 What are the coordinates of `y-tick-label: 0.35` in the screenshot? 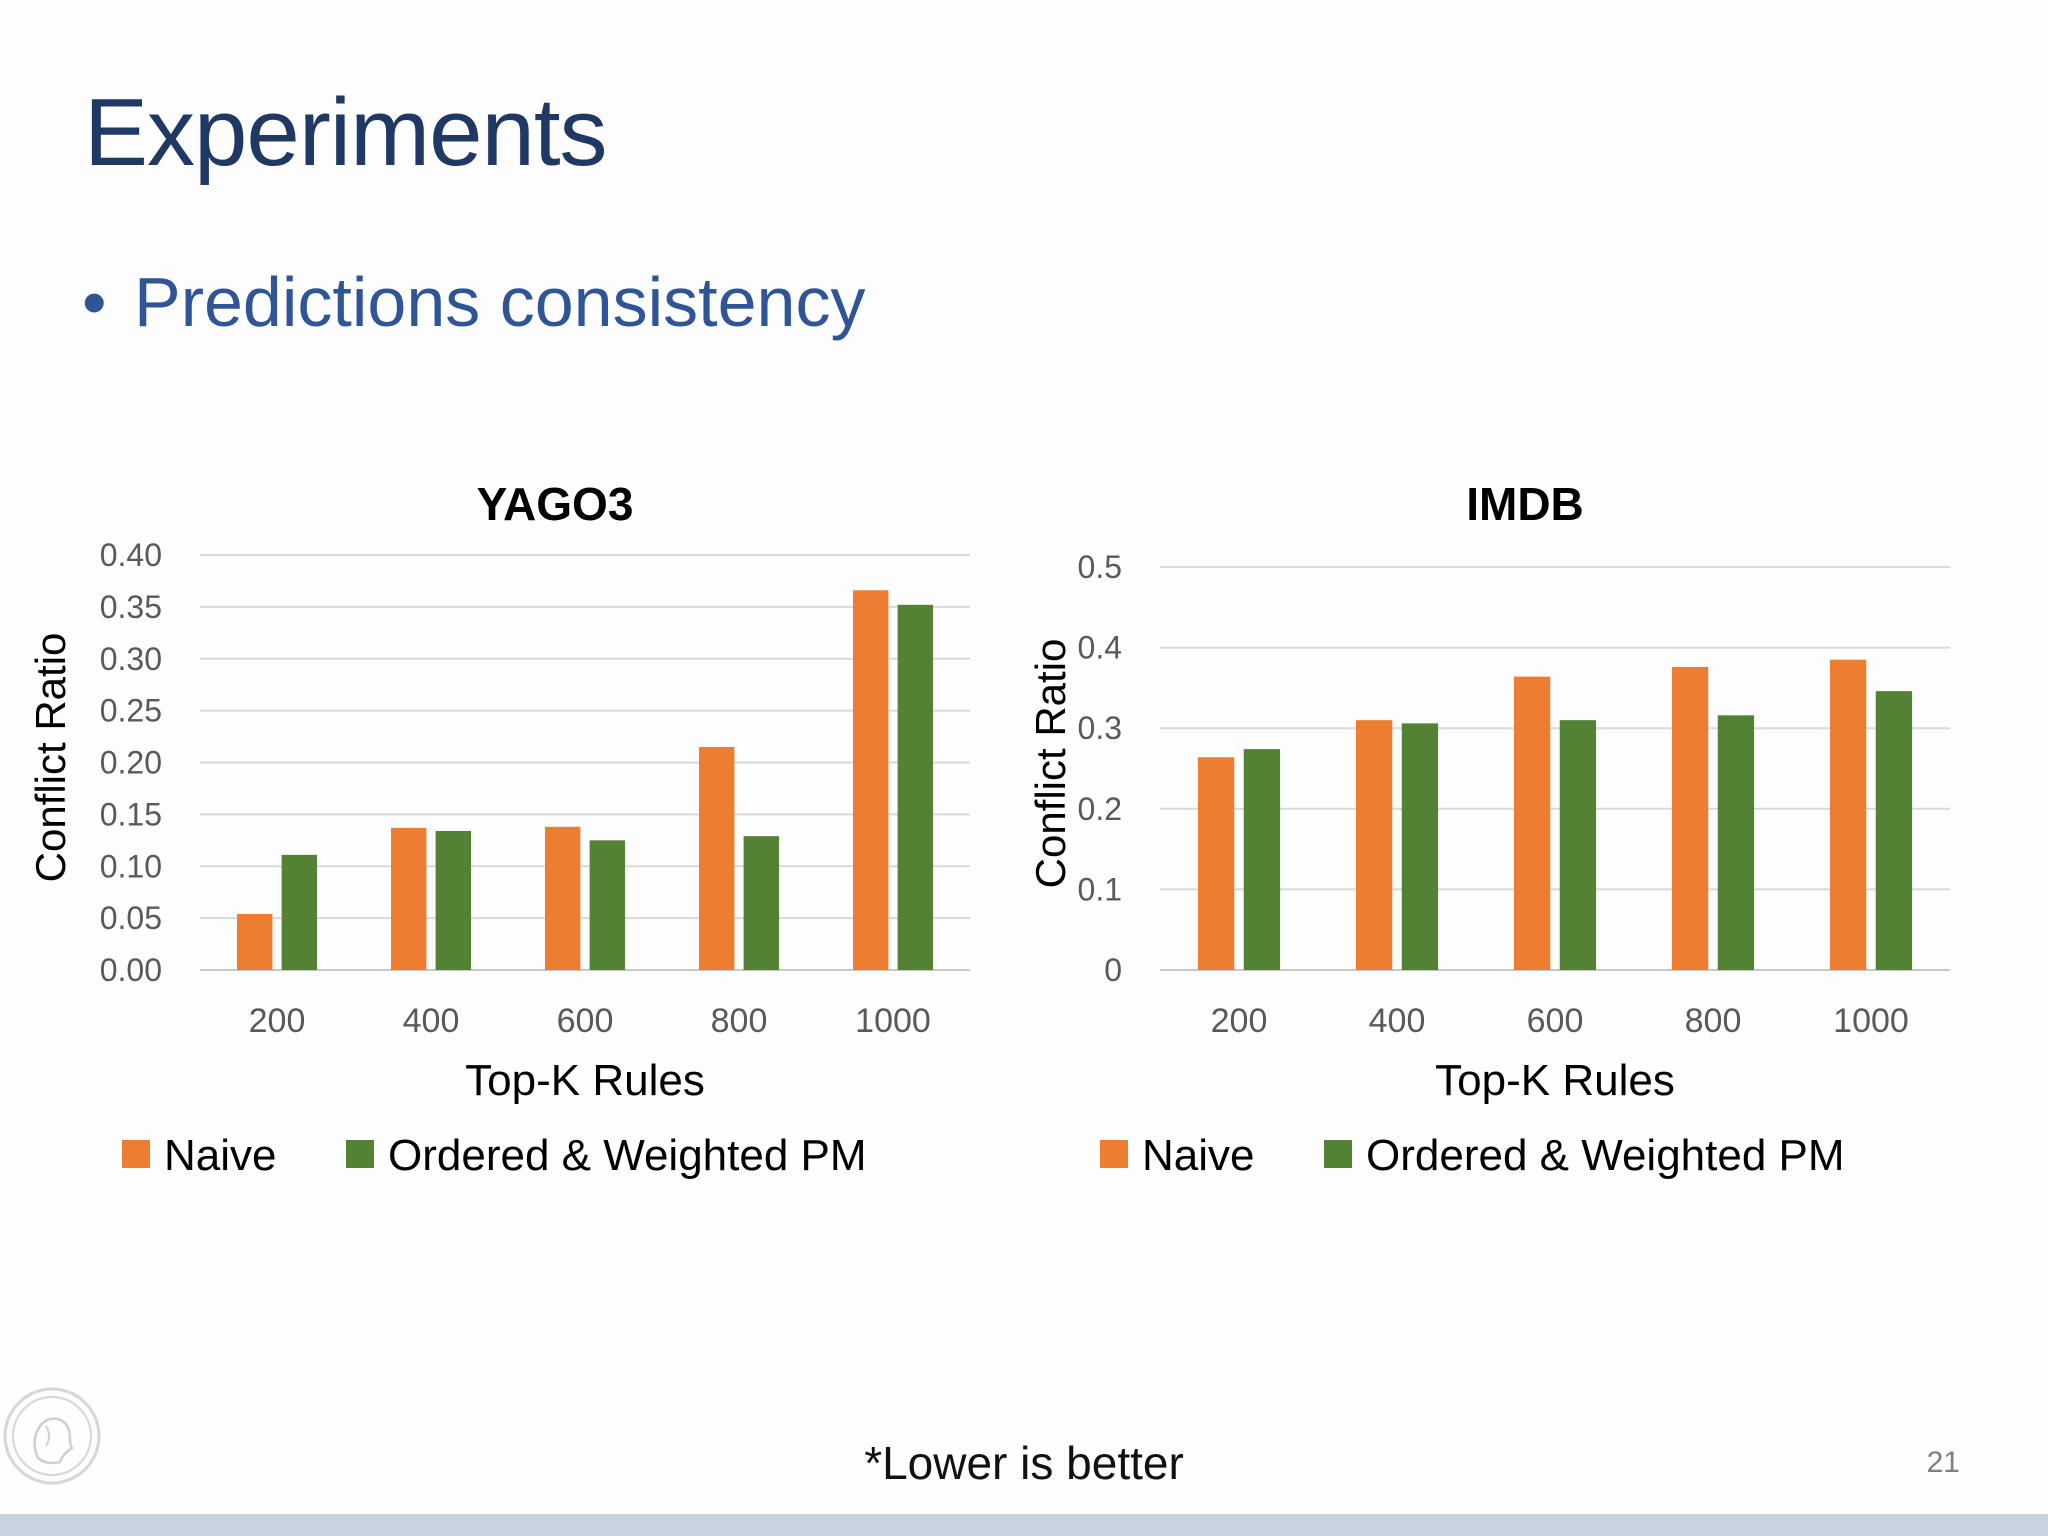 It's located at (131, 607).